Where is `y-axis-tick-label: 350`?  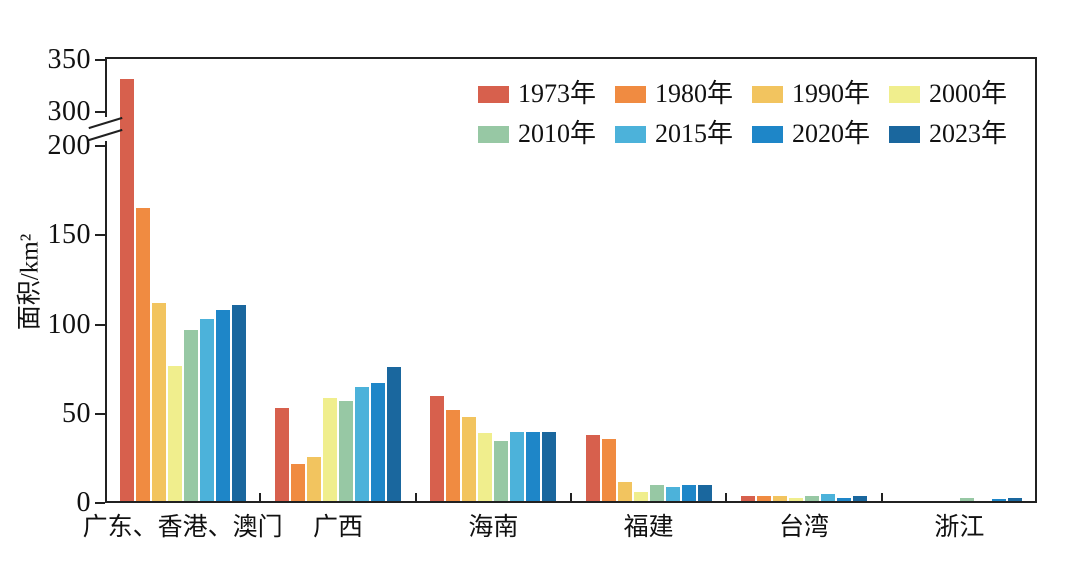 y-axis-tick-label: 350 is located at coordinates (69, 59).